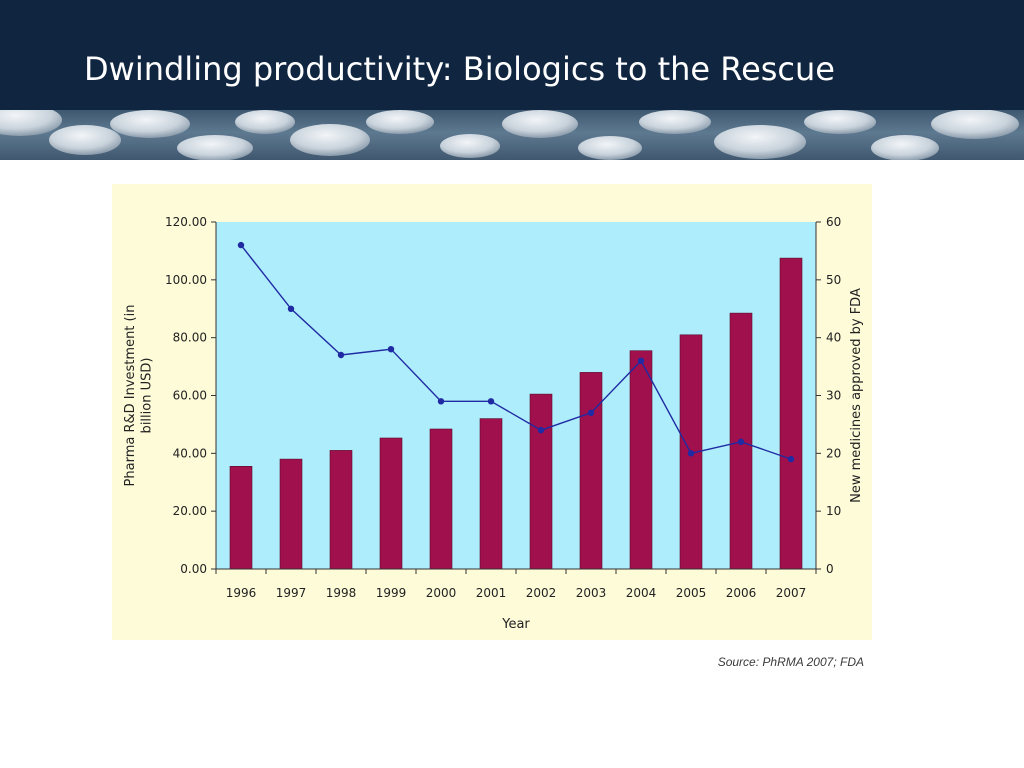  I want to click on banner-cells-image, so click(509, 135).